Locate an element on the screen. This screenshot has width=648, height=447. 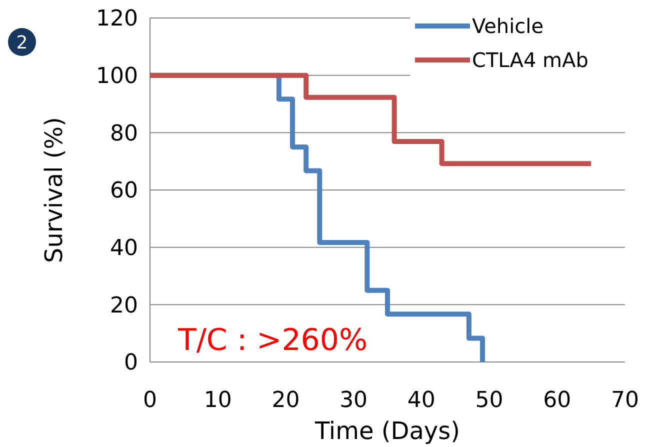
legend-label: Vehicle is located at coordinates (508, 26).